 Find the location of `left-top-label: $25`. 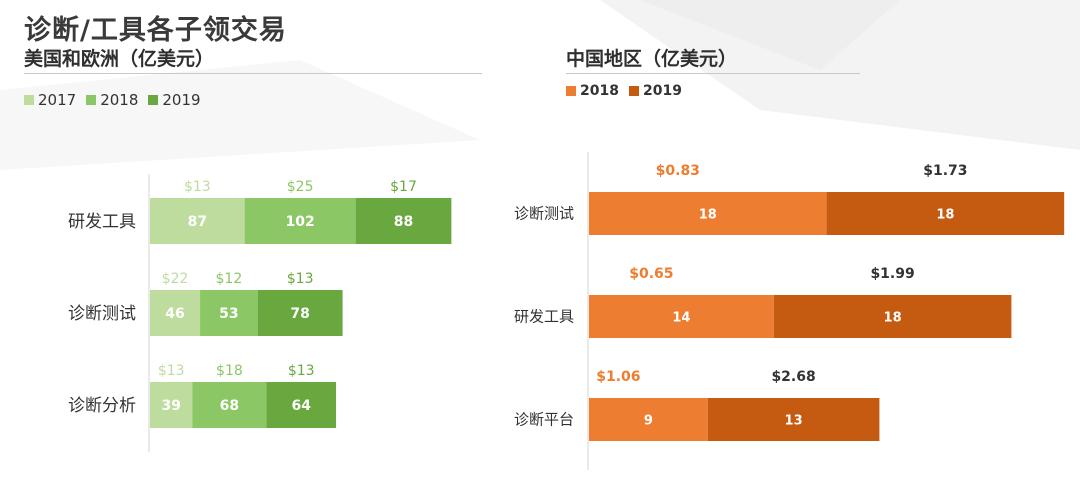

left-top-label: $25 is located at coordinates (300, 187).